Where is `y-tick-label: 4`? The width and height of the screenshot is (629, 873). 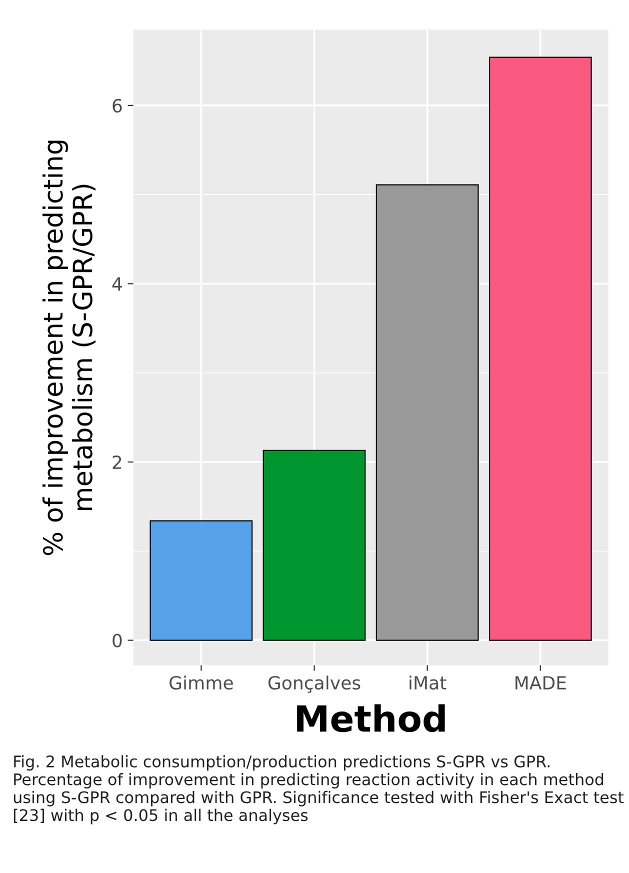 y-tick-label: 4 is located at coordinates (117, 284).